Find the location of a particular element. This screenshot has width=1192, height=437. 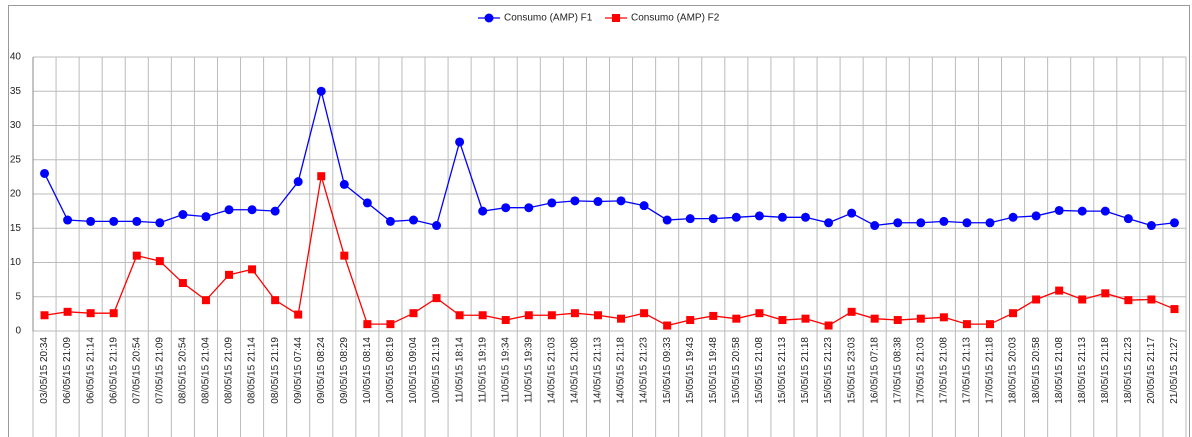

x-tick-label: 18/05/15 20:03 is located at coordinates (1013, 370).